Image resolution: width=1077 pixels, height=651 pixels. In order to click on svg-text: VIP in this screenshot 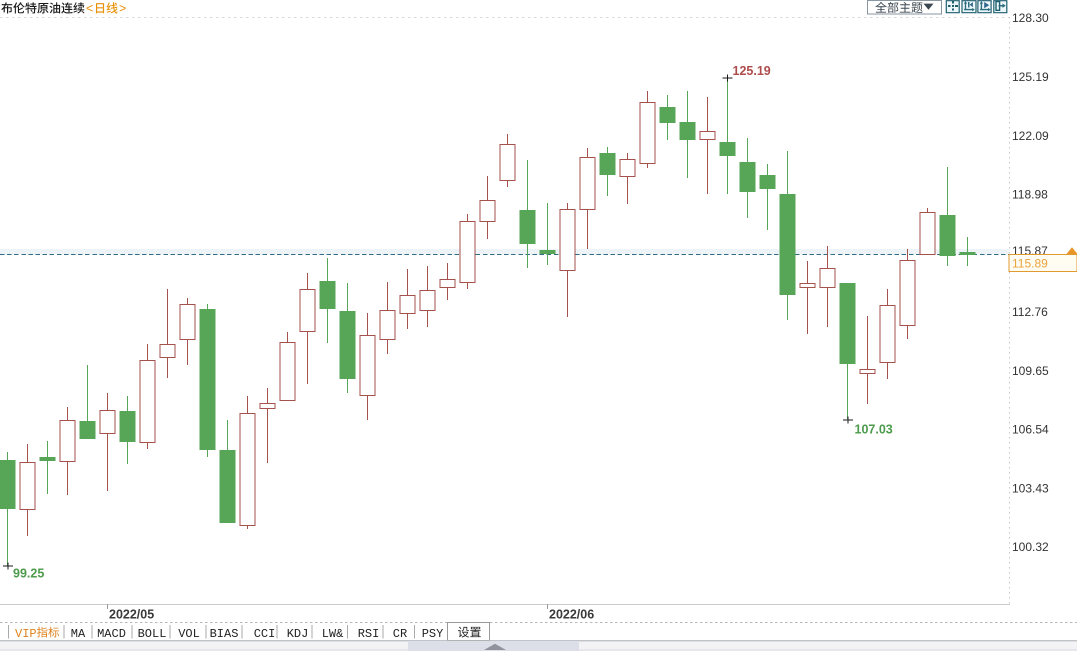, I will do `click(26, 634)`.